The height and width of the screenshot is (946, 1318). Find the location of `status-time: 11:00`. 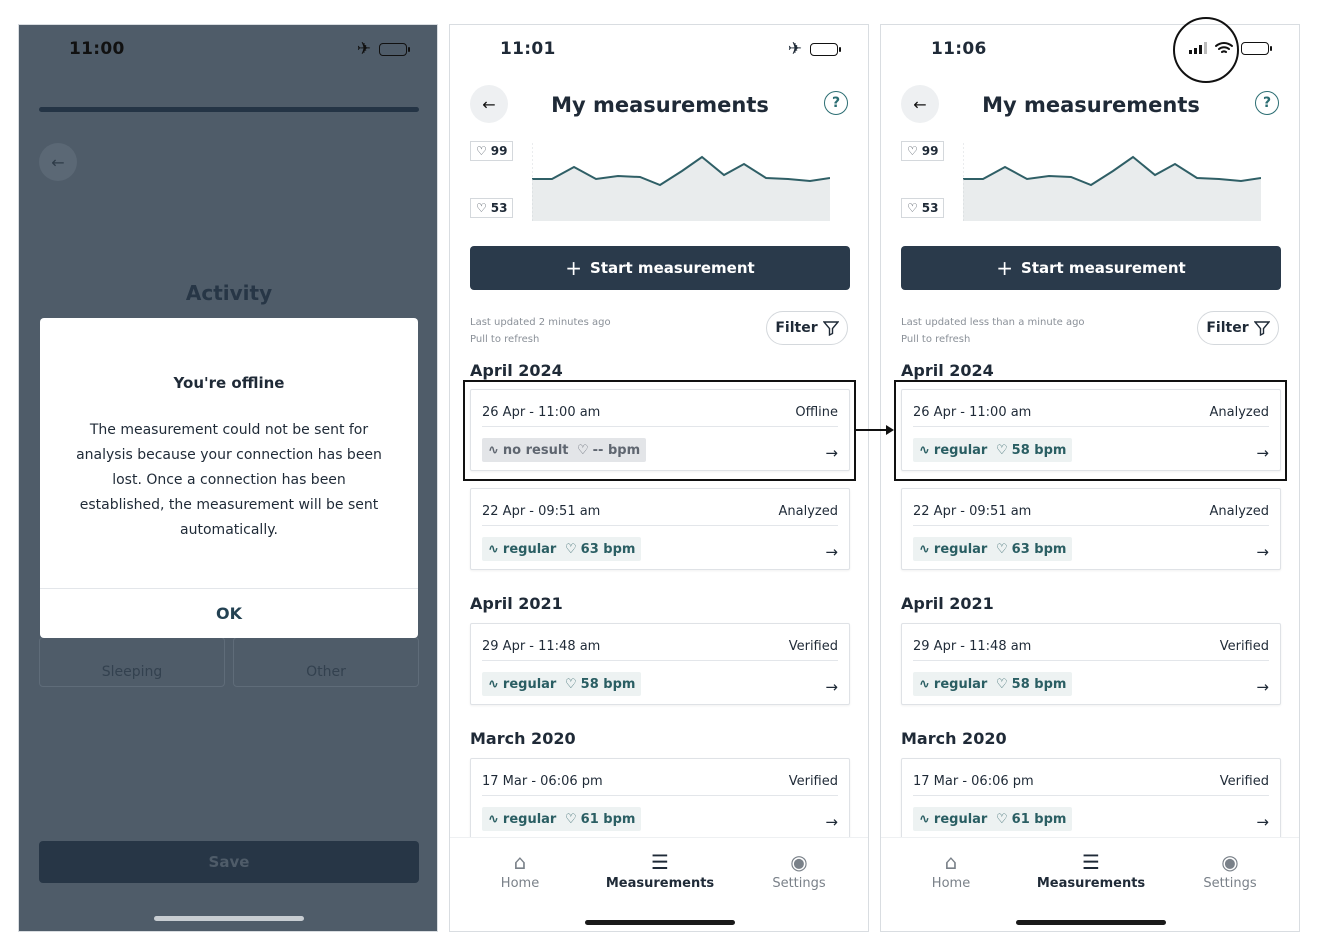

status-time: 11:00 is located at coordinates (97, 49).